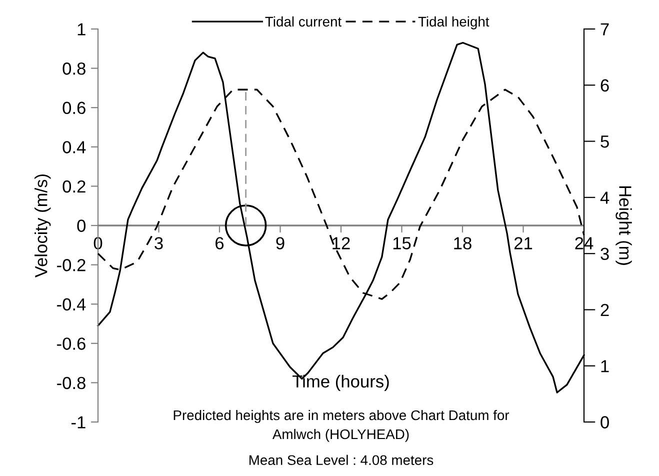 Image resolution: width=659 pixels, height=476 pixels. What do you see at coordinates (74, 186) in the screenshot?
I see `y-tick-label: 0.2` at bounding box center [74, 186].